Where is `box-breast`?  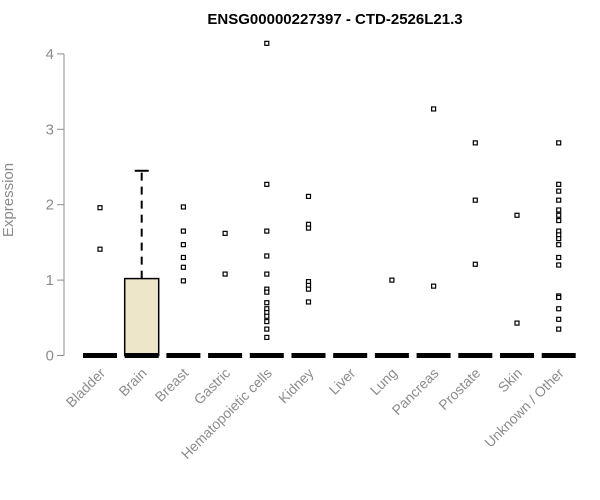 box-breast is located at coordinates (183, 281).